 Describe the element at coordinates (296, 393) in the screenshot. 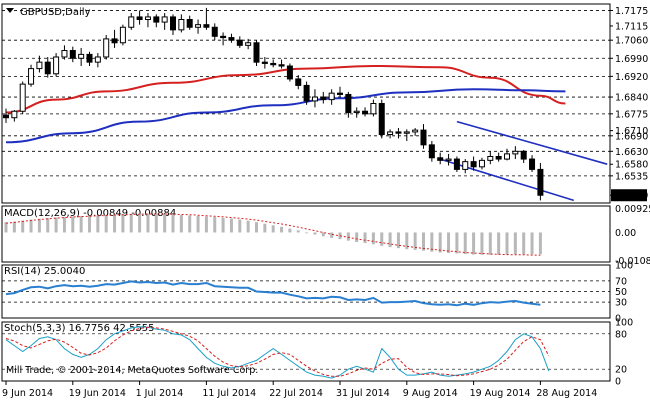

I see `date-tick-label: 22 Jul 2014` at that location.